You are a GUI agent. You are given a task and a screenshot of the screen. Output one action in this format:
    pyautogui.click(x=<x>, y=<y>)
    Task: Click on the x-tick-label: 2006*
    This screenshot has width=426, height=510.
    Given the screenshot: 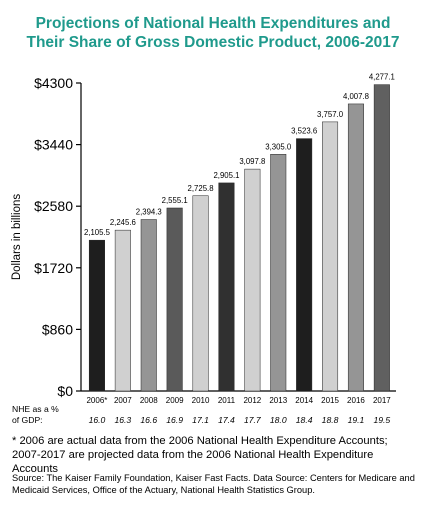 What is the action you would take?
    pyautogui.click(x=96, y=400)
    